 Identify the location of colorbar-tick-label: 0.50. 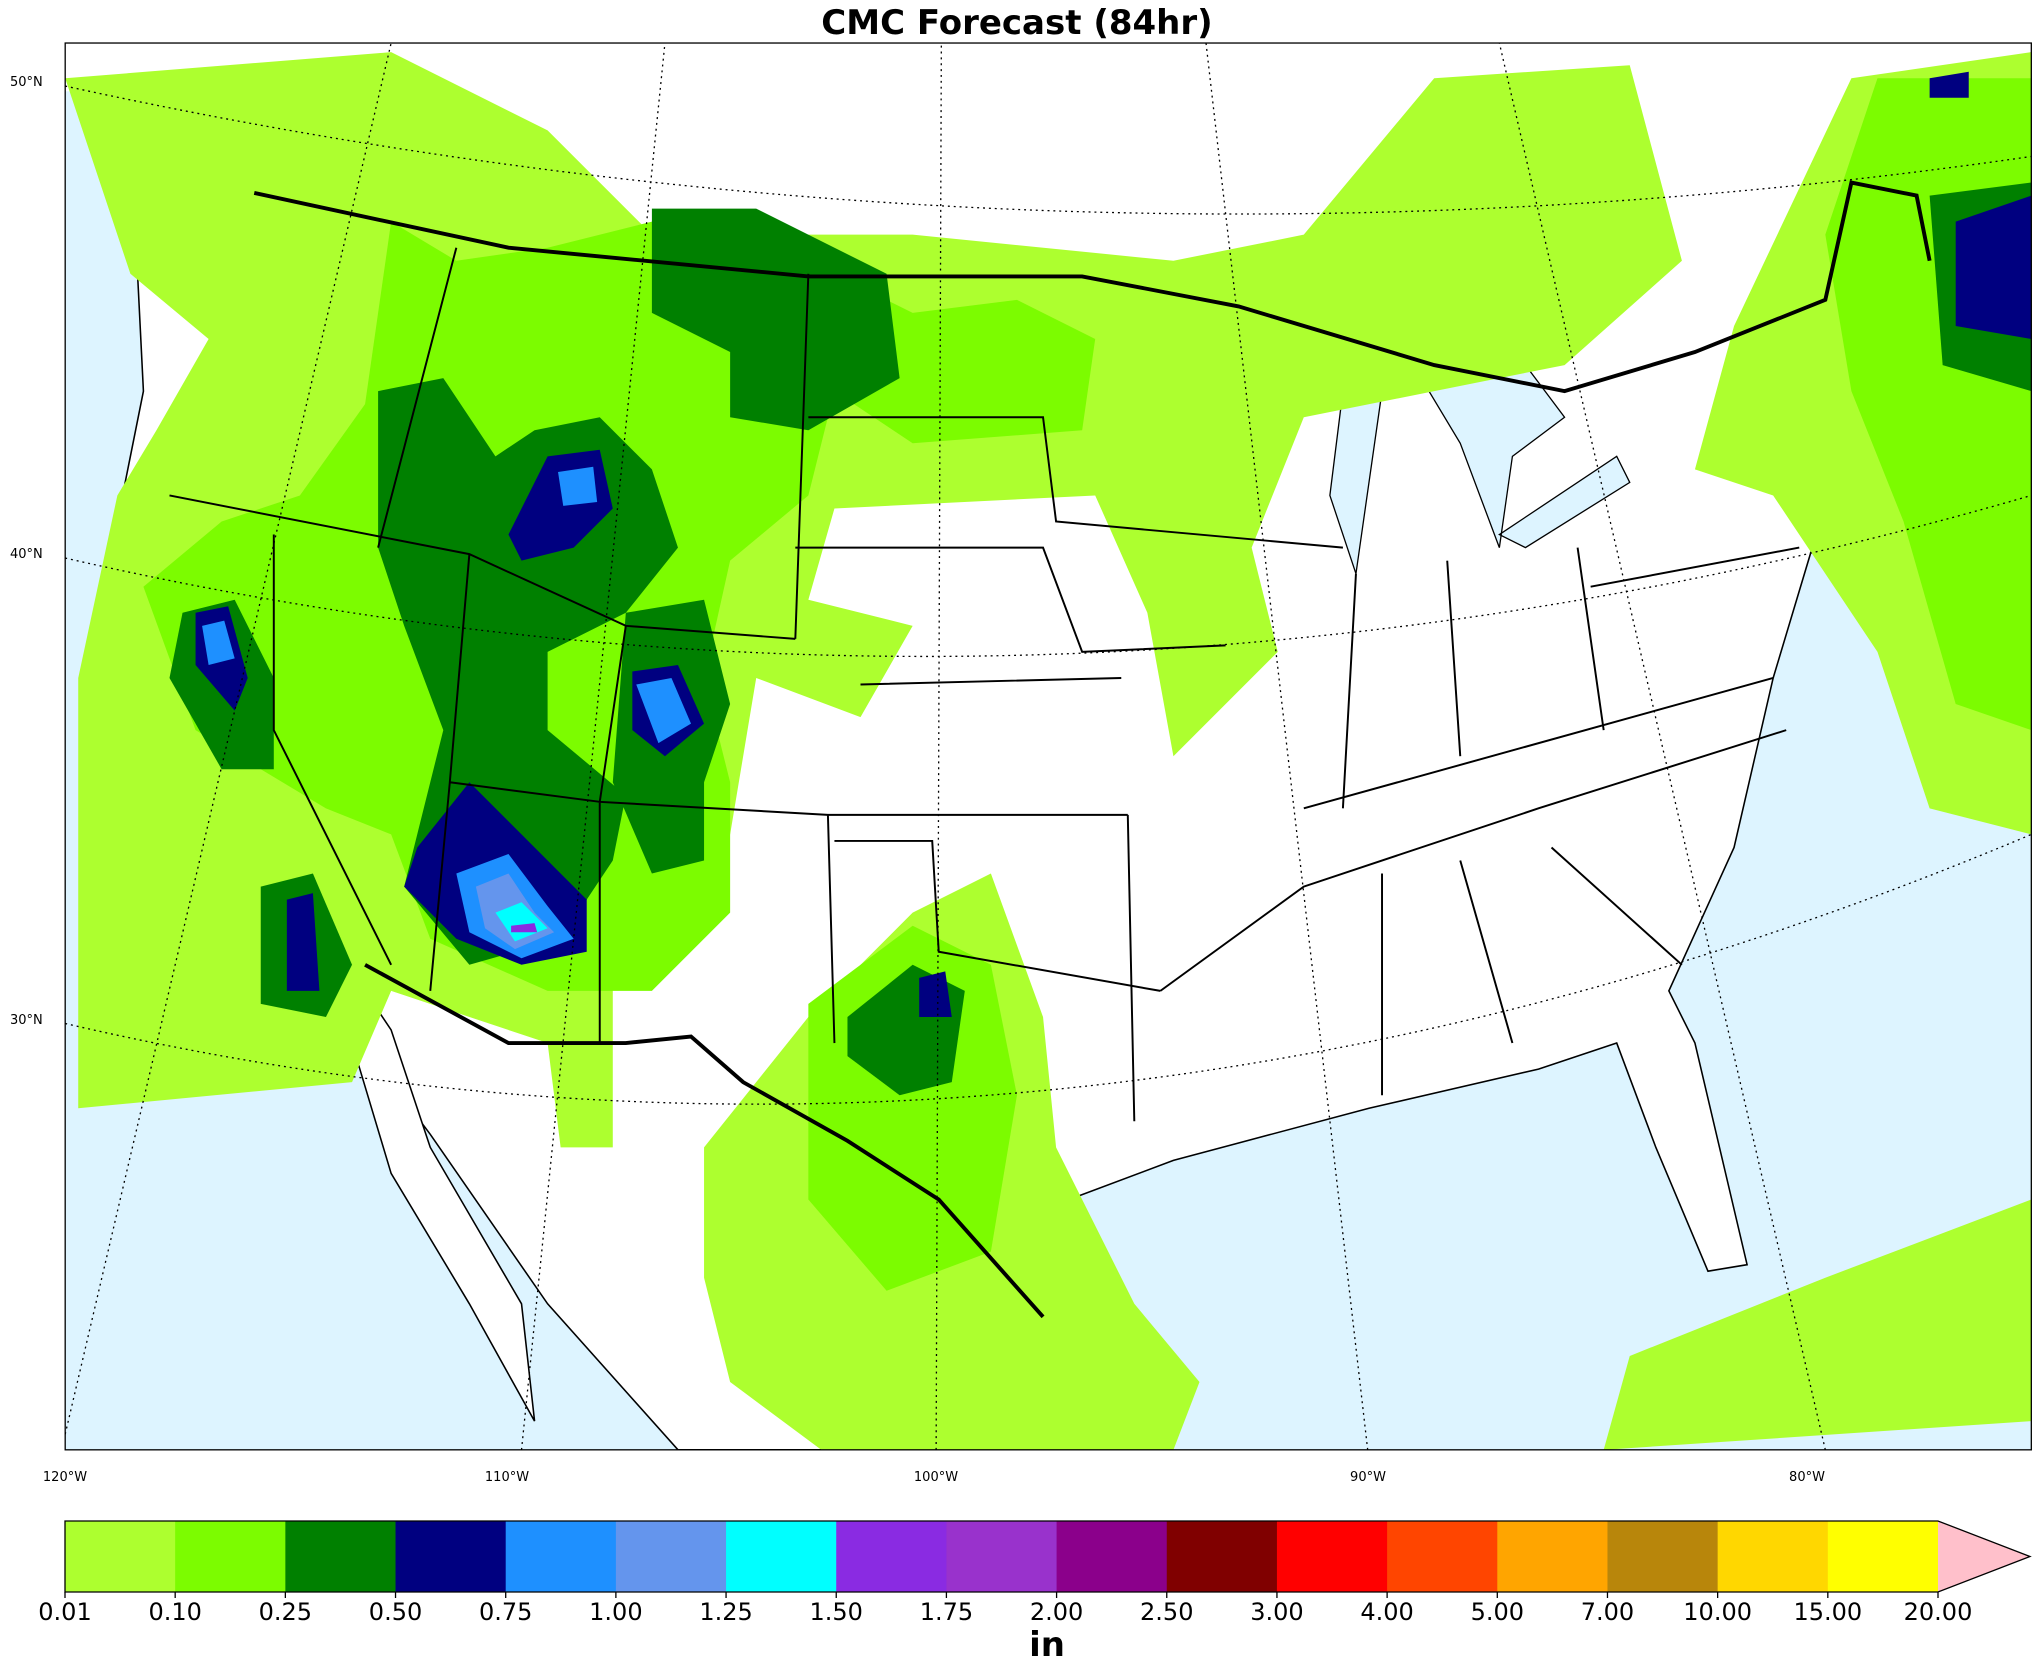
(395, 1612).